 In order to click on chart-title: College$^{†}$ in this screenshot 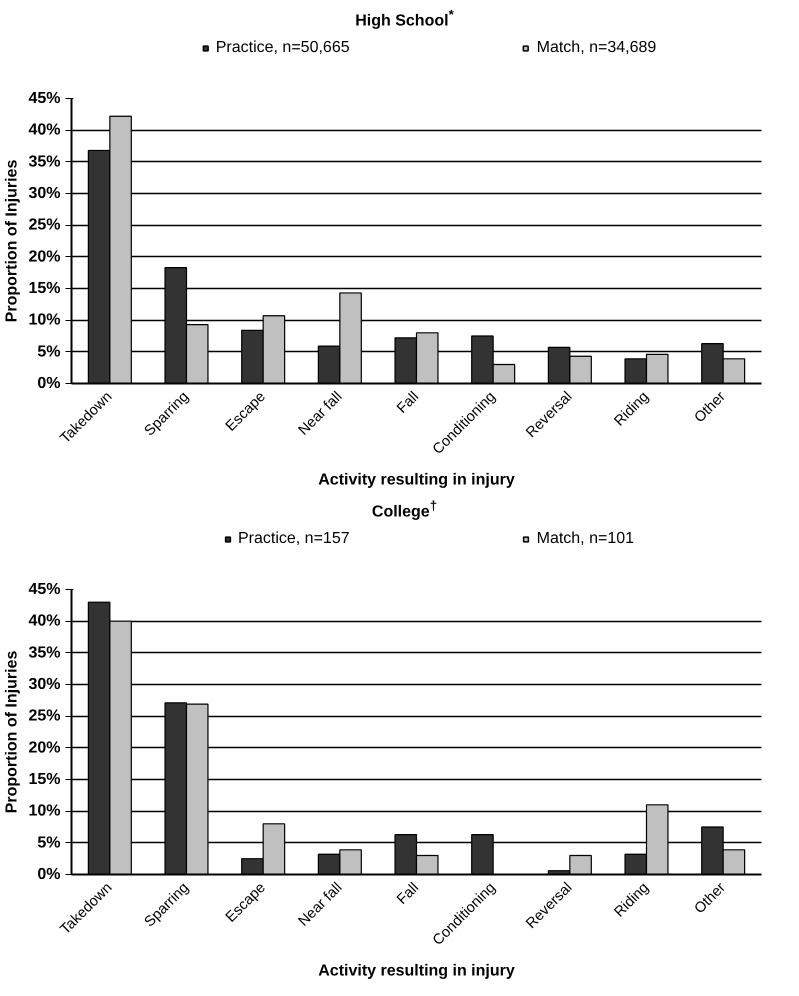, I will do `click(404, 509)`.